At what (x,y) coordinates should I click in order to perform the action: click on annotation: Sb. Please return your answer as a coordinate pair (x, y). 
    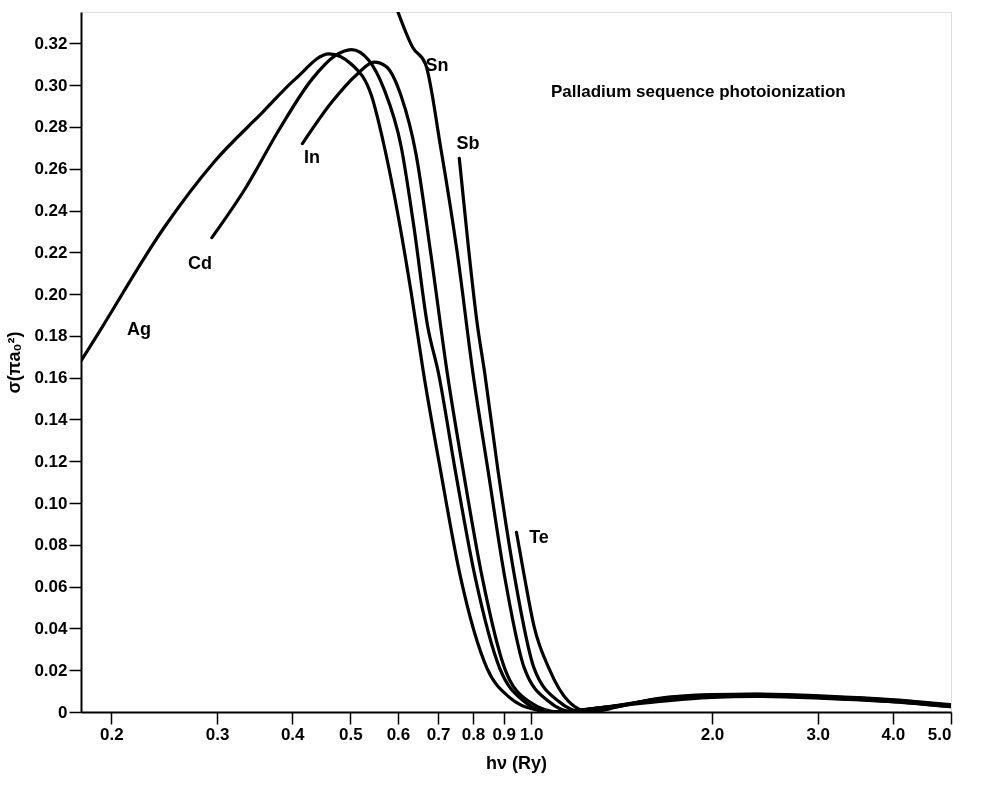
    Looking at the image, I should click on (468, 143).